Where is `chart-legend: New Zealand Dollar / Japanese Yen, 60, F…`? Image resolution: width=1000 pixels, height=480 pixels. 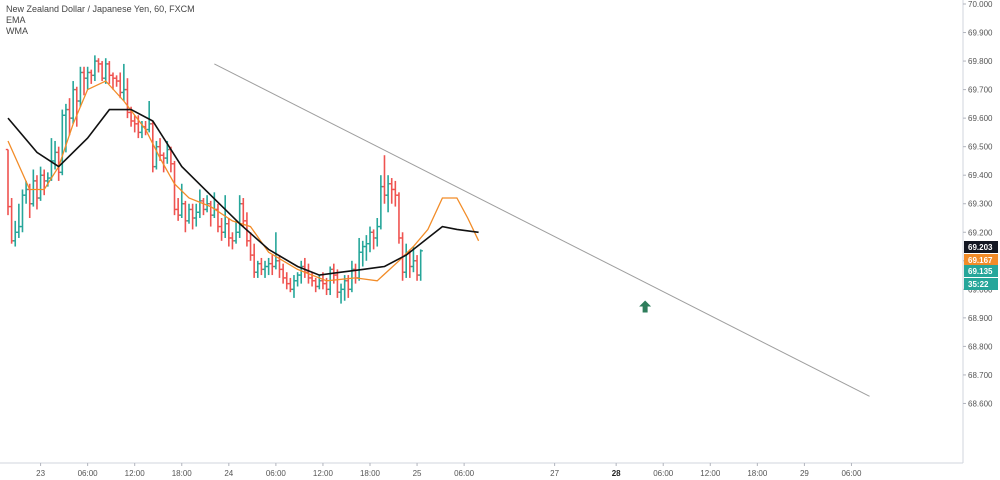
chart-legend: New Zealand Dollar / Japanese Yen, 60, F… is located at coordinates (100, 20).